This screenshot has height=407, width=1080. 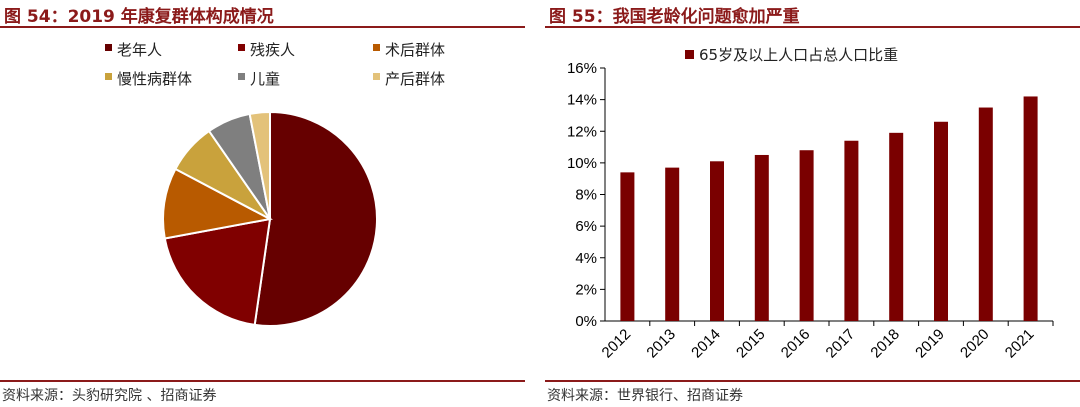 What do you see at coordinates (1020, 344) in the screenshot?
I see `x-tick-label: 2021` at bounding box center [1020, 344].